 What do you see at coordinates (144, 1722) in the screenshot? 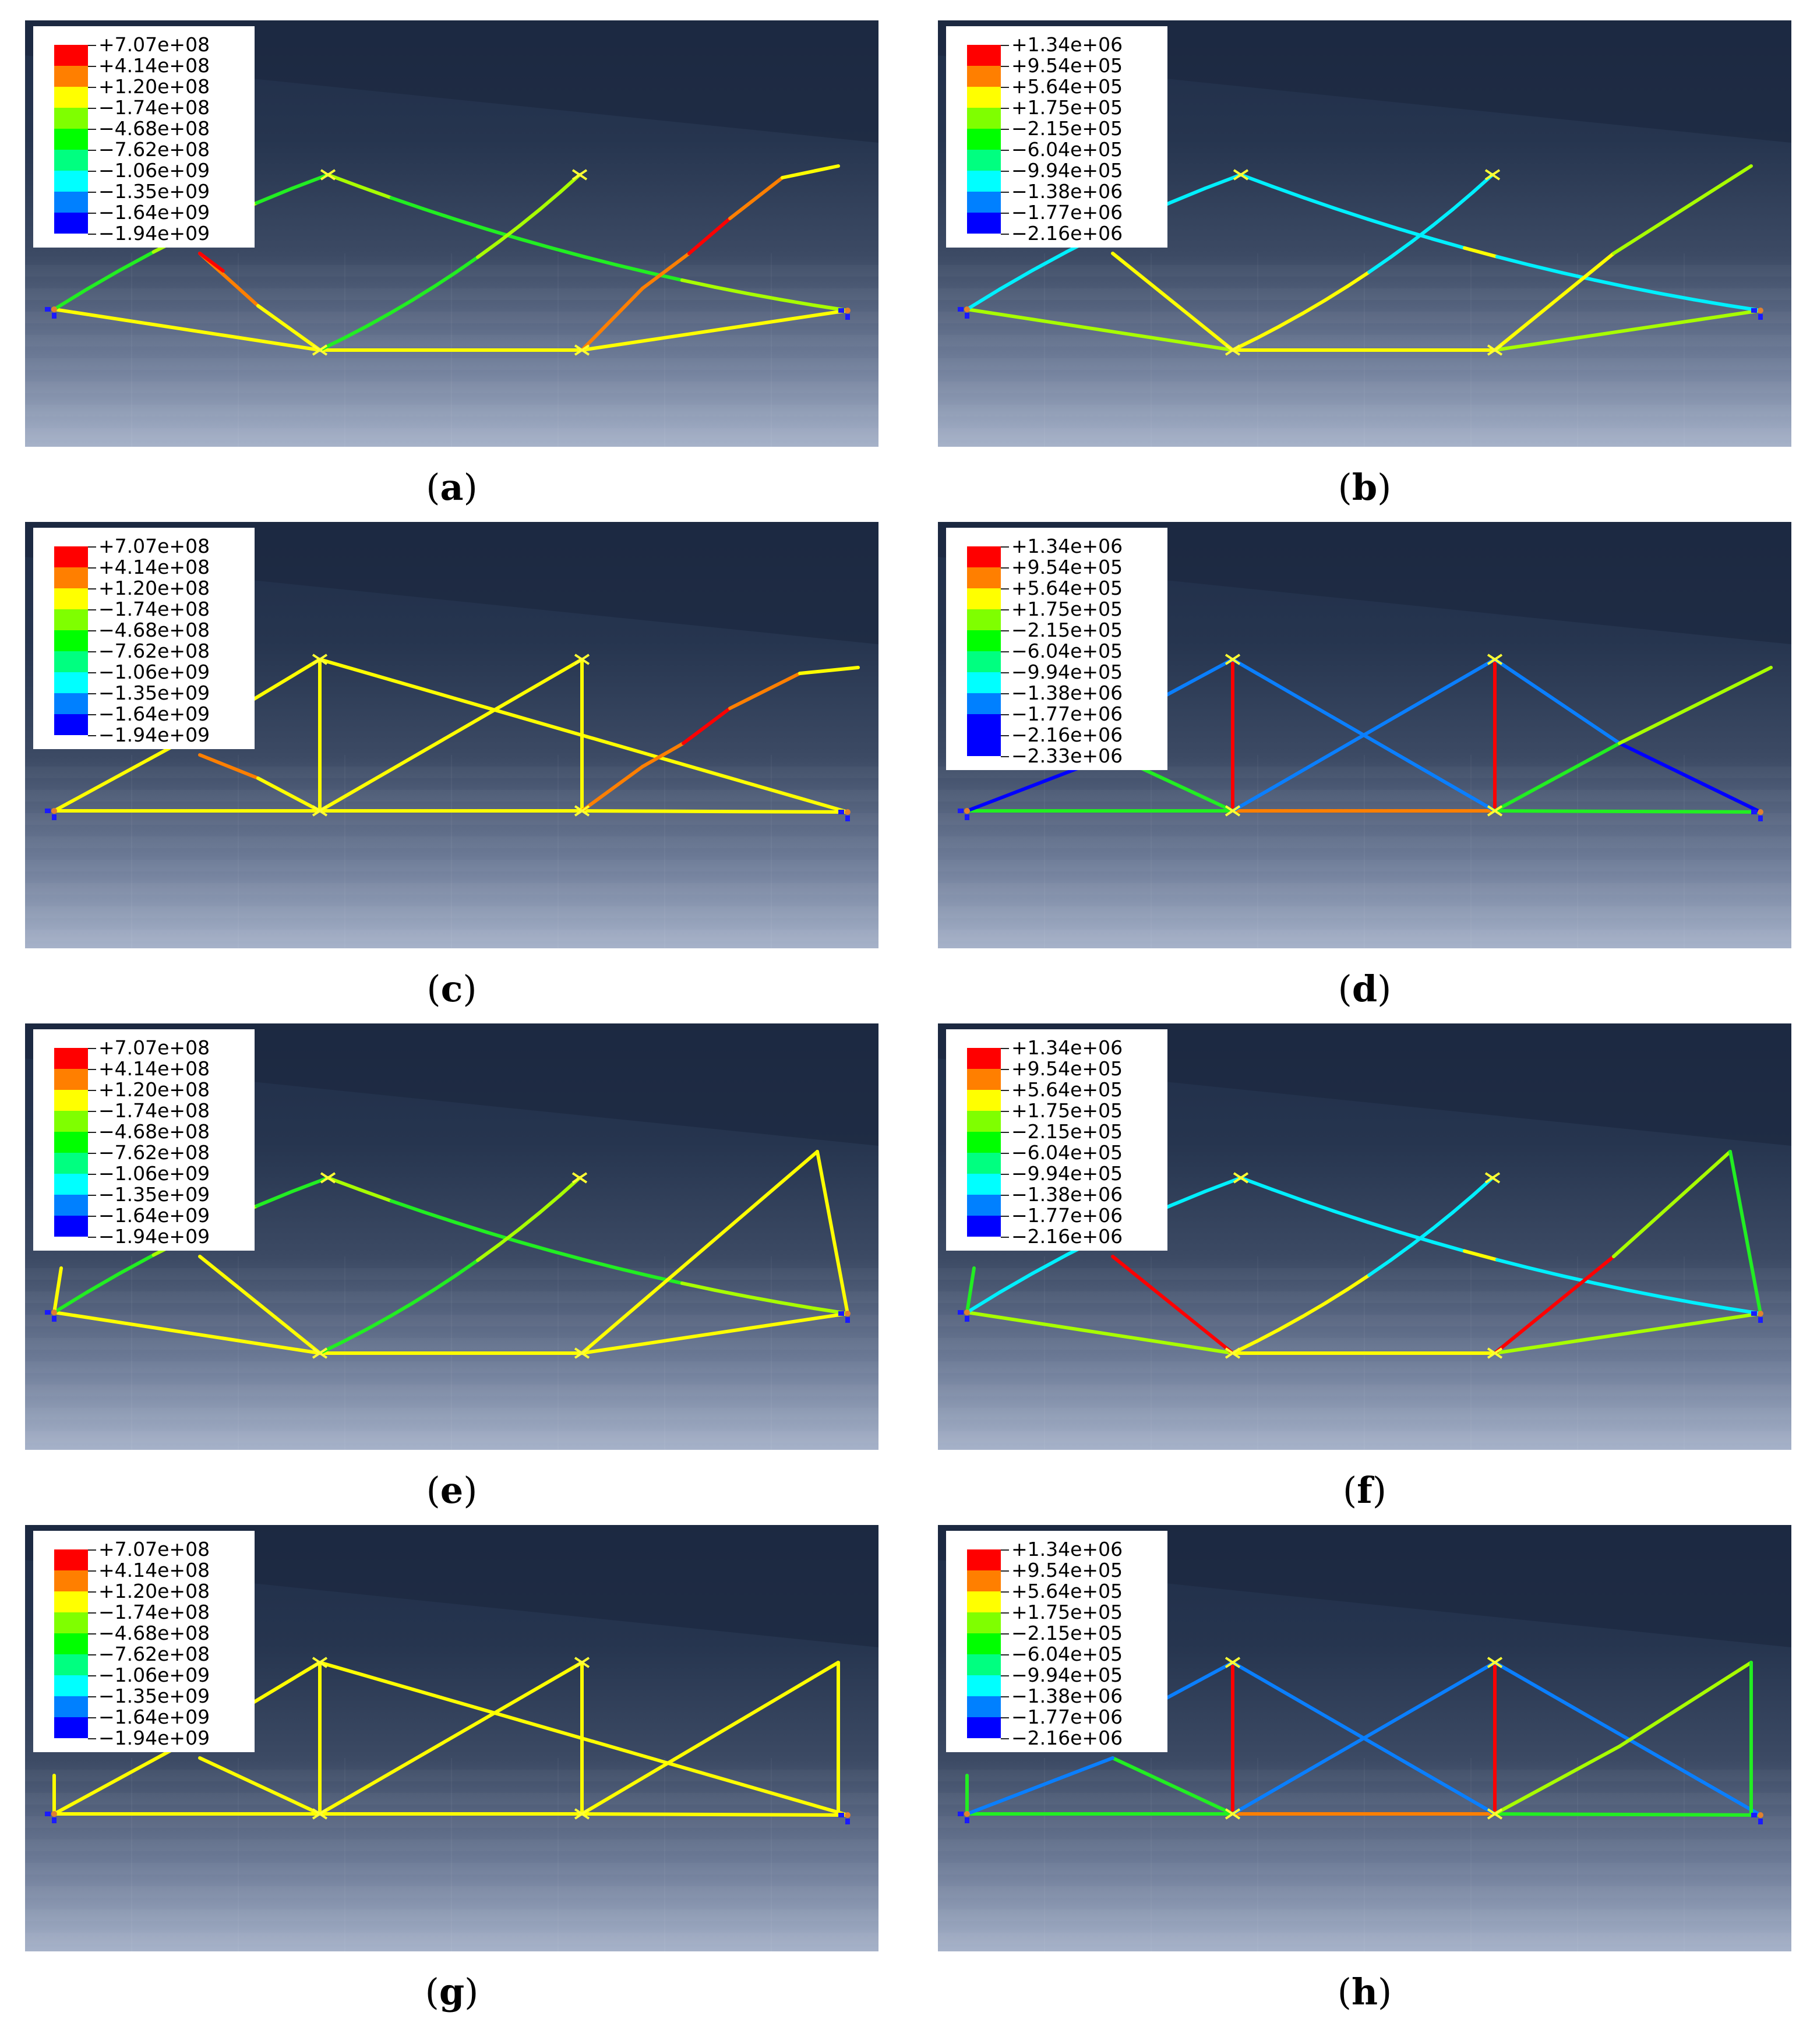
I see `legend-entry: −1.64e+09` at bounding box center [144, 1722].